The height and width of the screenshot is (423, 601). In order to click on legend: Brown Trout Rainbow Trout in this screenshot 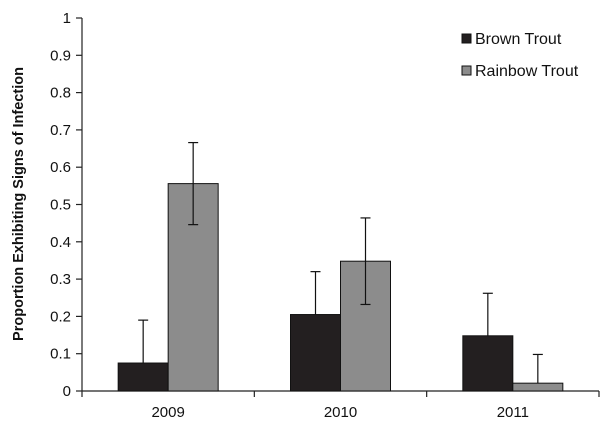, I will do `click(520, 55)`.